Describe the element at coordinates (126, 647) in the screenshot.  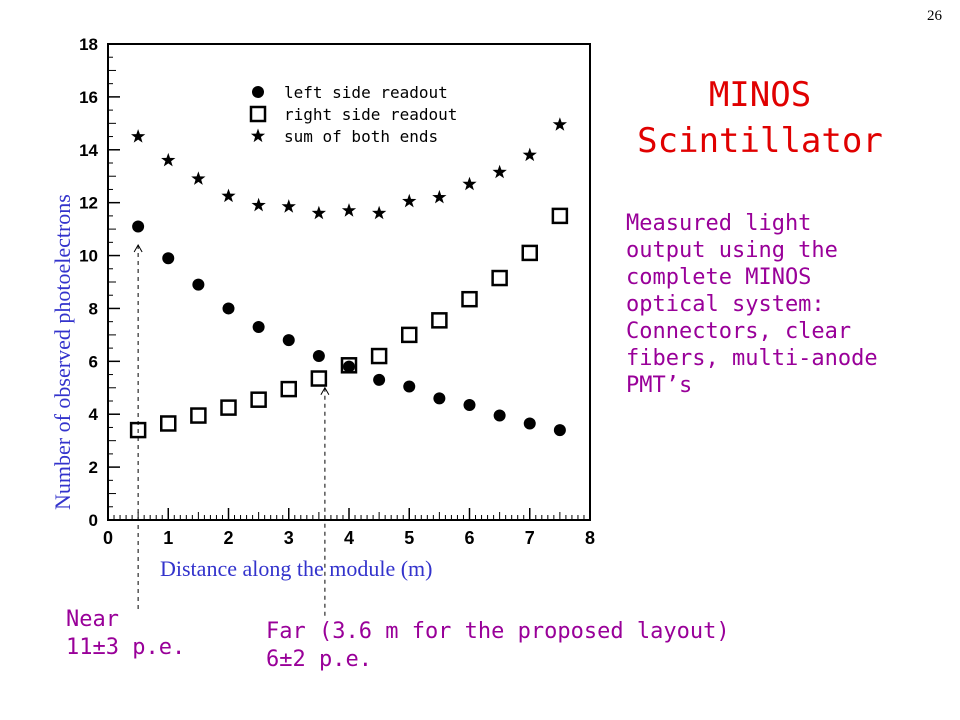
I see `near-callout-line: 11±3 p.e.` at that location.